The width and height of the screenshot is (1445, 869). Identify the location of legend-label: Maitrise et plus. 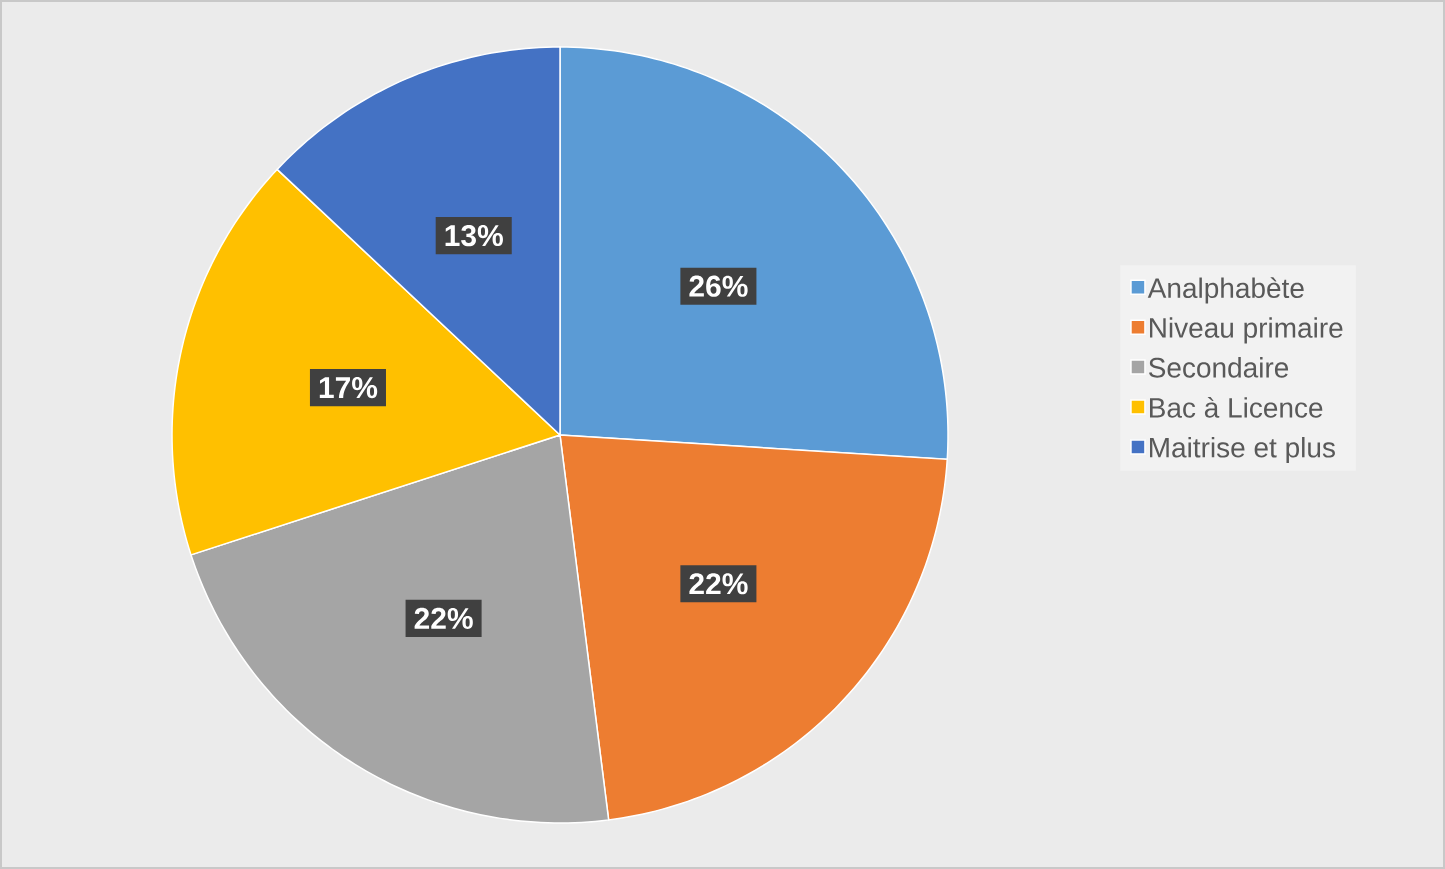
(1242, 450).